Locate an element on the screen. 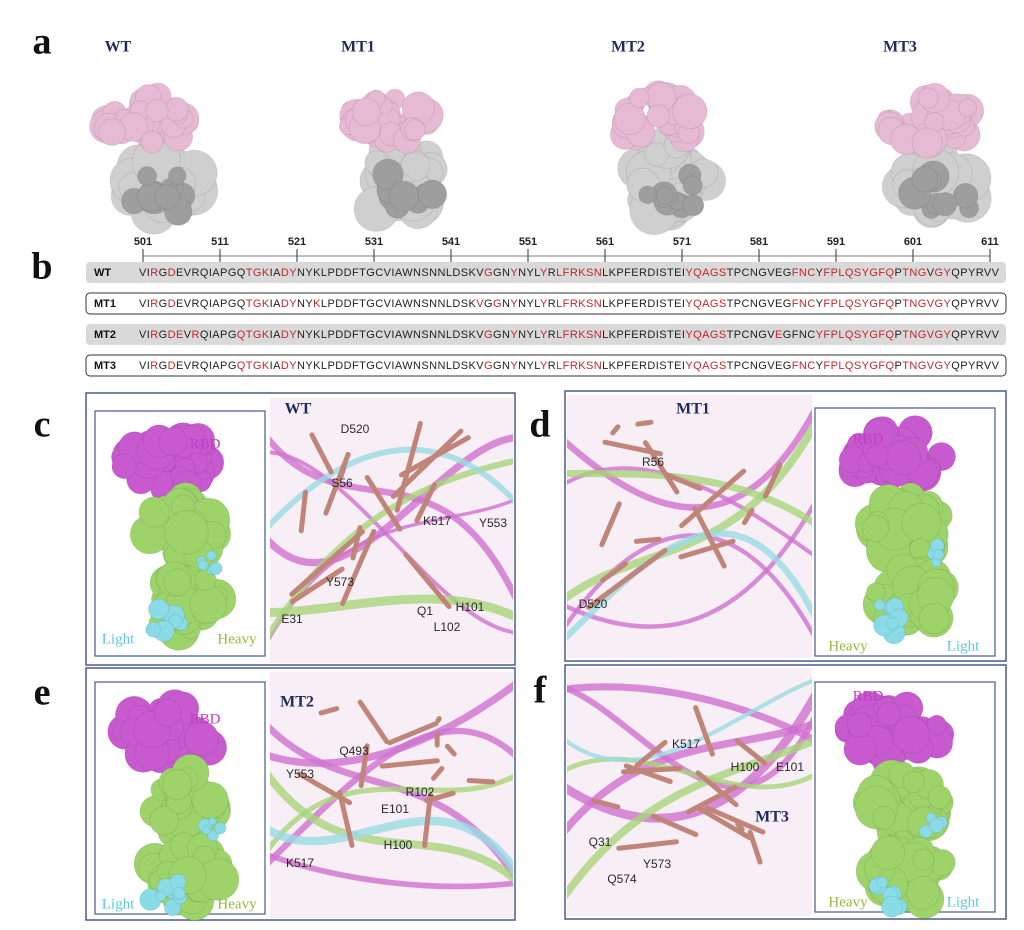 The height and width of the screenshot is (930, 1024). detail-title: WT is located at coordinates (298, 409).